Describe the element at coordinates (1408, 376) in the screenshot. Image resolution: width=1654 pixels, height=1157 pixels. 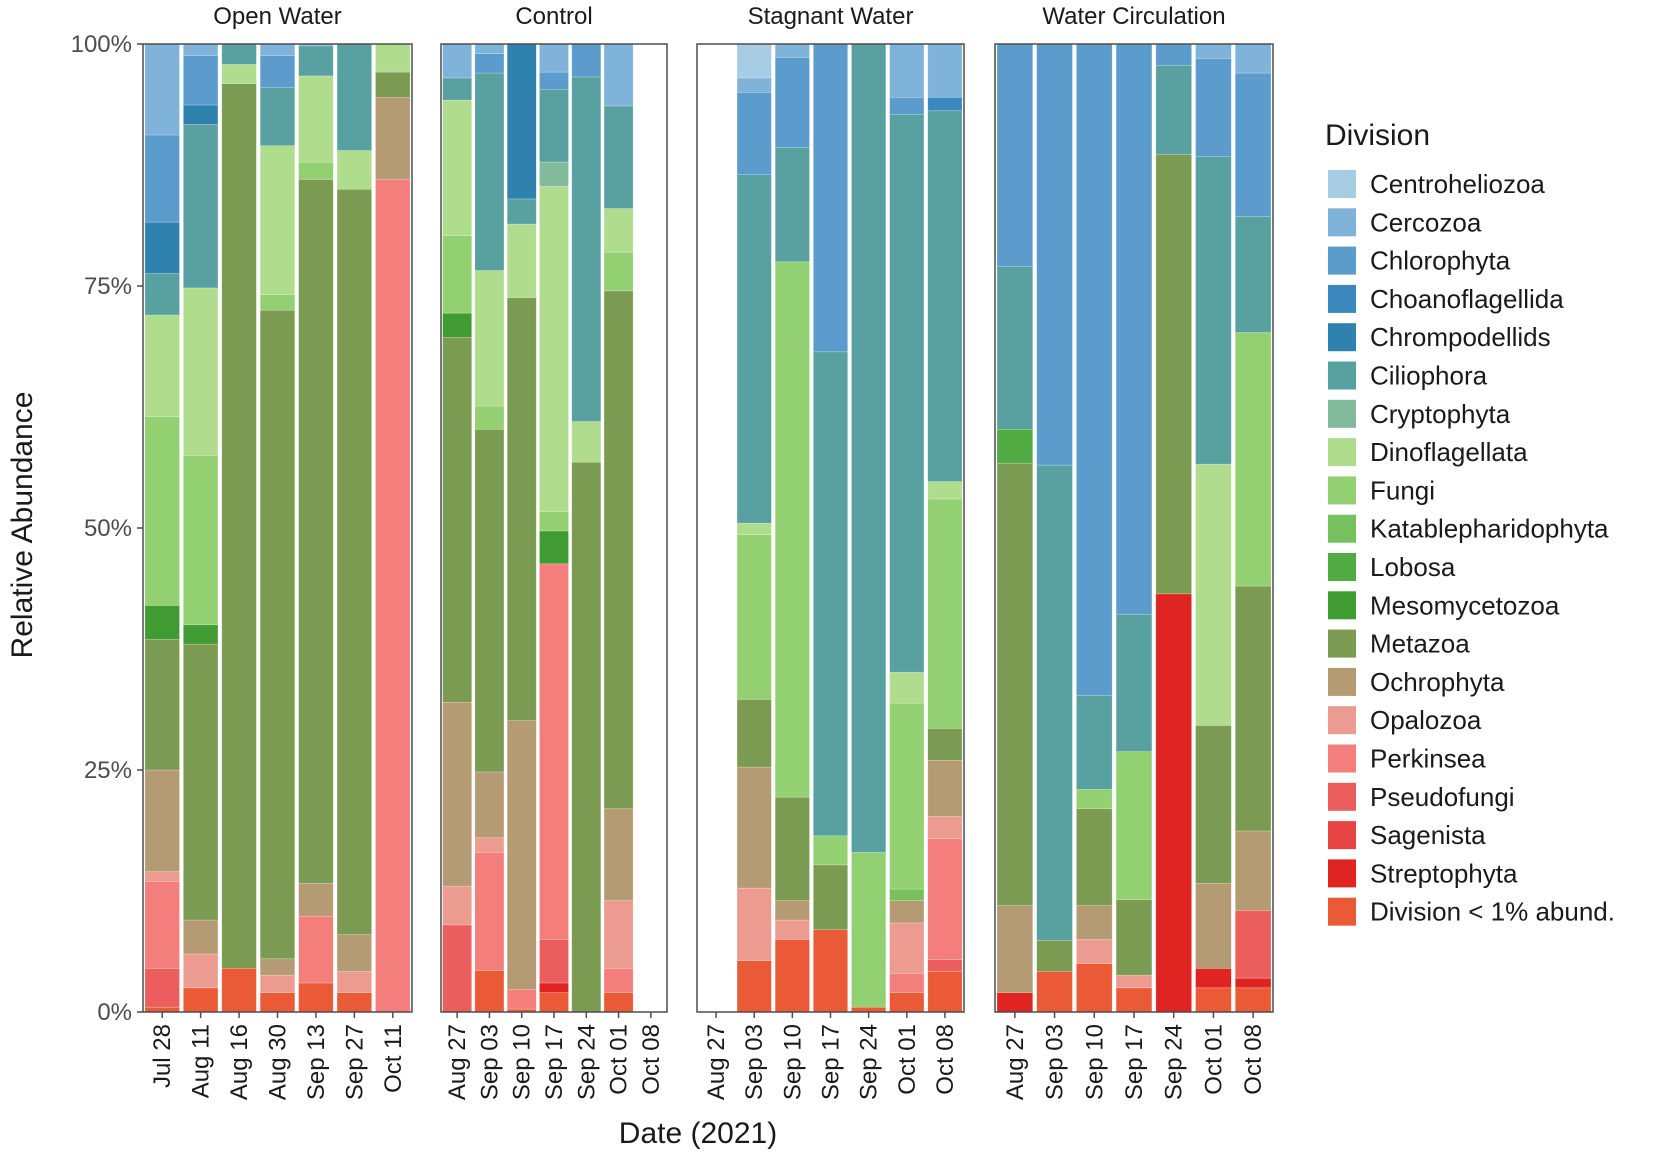
I see `legend-item-ciliophora: Ciliophora` at that location.